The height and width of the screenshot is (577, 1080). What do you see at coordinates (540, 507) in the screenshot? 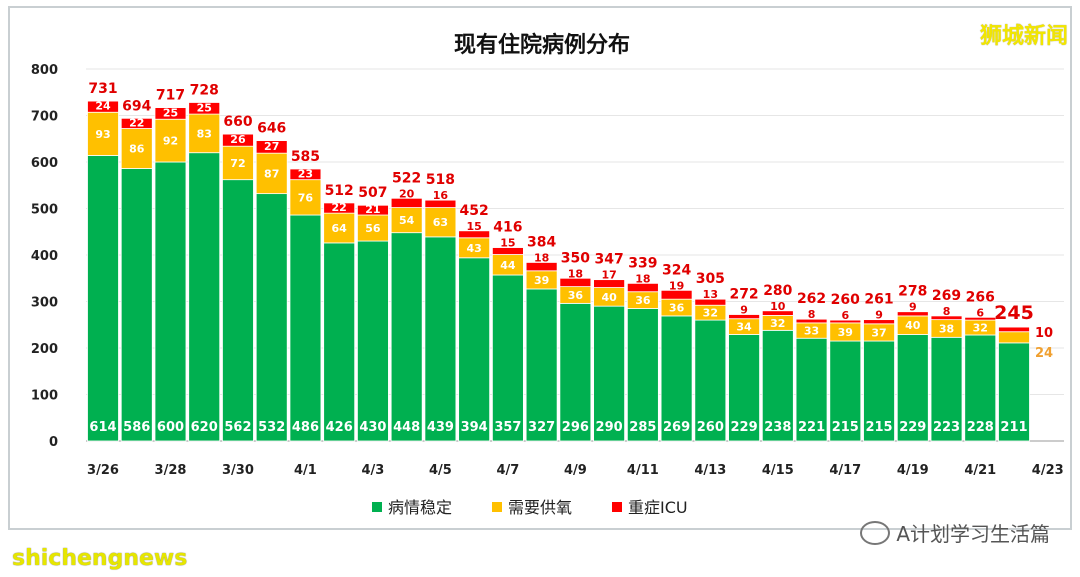
I see `legend-label: 需要供氧` at bounding box center [540, 507].